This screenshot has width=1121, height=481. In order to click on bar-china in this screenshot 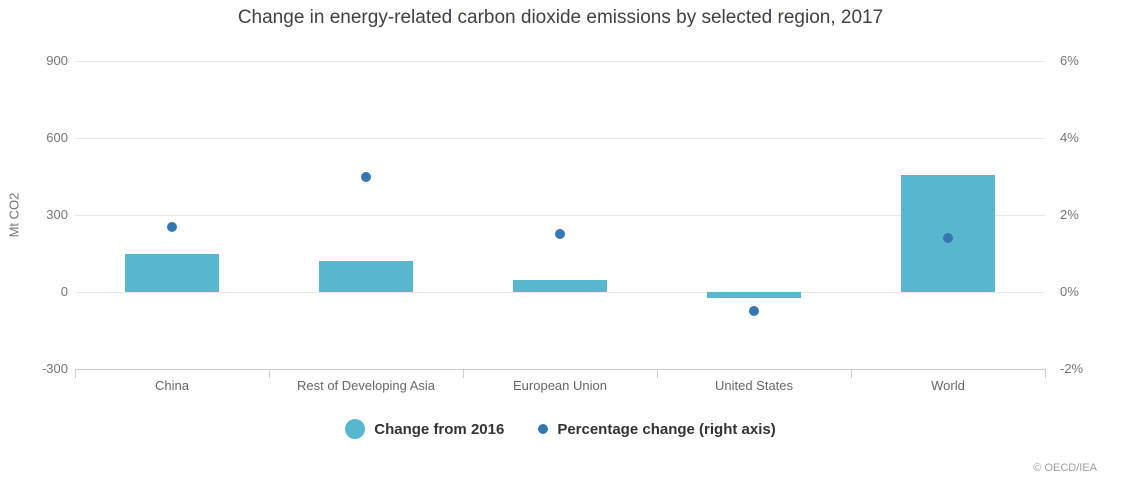, I will do `click(172, 272)`.